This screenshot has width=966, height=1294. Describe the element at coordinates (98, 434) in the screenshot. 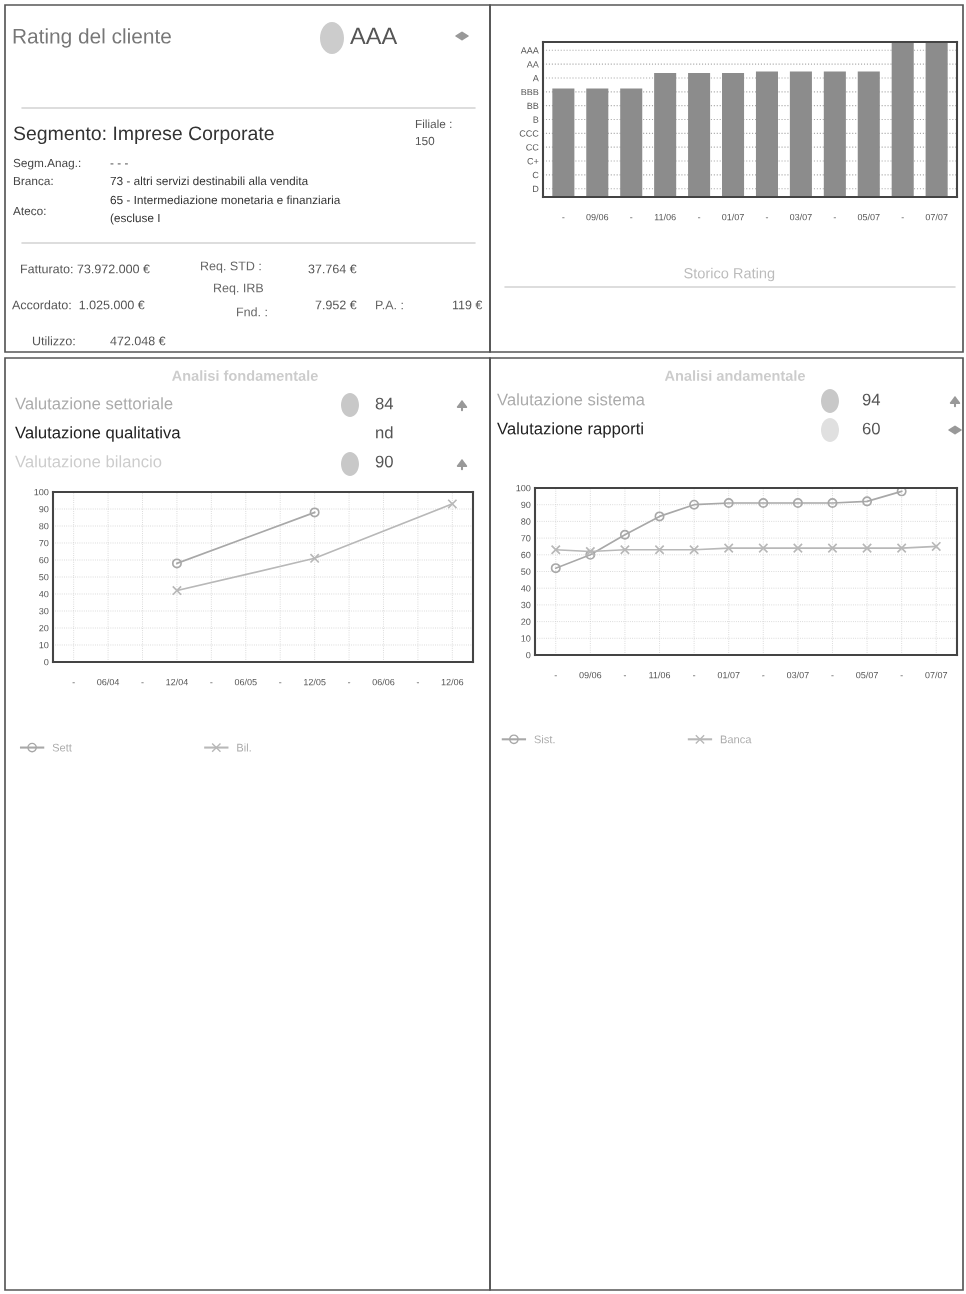

I see `text: Valutazione qualitativa` at that location.